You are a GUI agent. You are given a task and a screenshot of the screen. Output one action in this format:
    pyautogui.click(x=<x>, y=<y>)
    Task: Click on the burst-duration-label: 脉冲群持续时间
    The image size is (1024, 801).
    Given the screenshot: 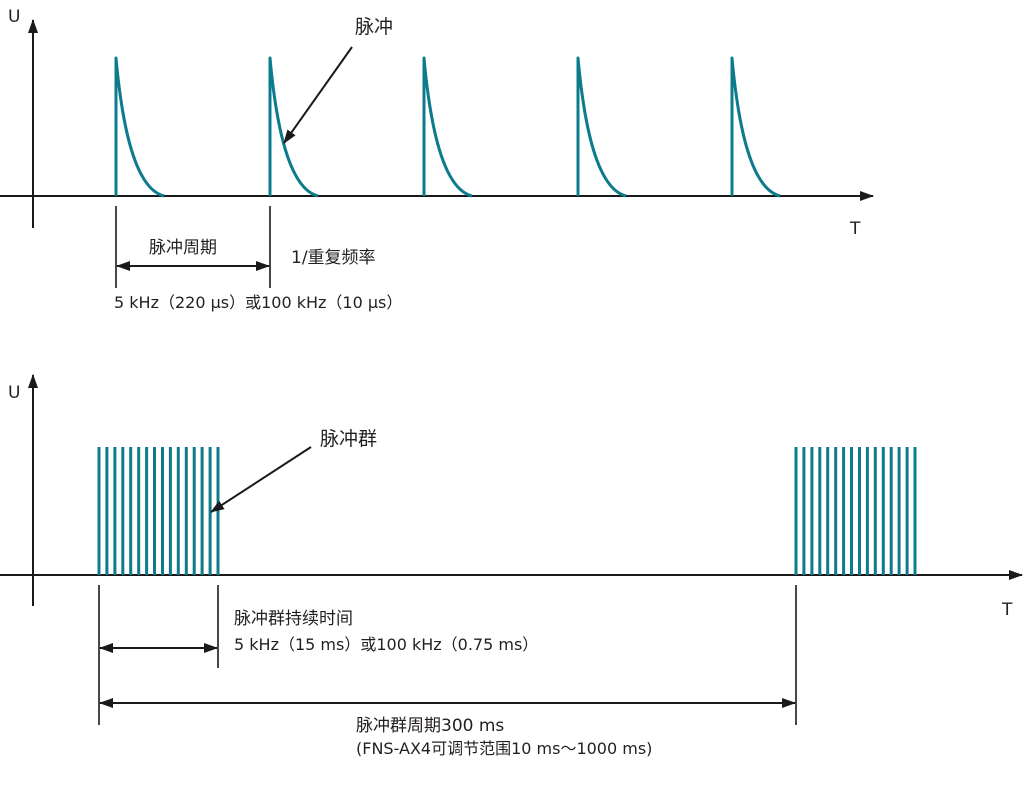 What is the action you would take?
    pyautogui.click(x=293, y=619)
    